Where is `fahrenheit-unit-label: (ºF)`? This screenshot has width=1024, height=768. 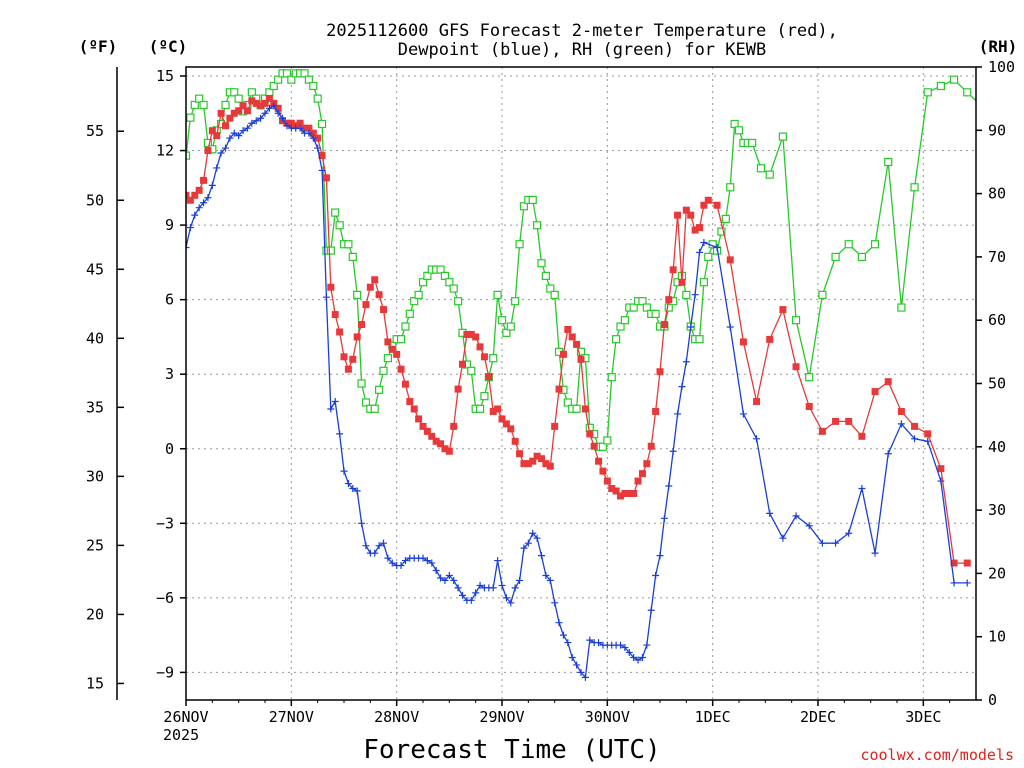 fahrenheit-unit-label: (ºF) is located at coordinates (98, 46).